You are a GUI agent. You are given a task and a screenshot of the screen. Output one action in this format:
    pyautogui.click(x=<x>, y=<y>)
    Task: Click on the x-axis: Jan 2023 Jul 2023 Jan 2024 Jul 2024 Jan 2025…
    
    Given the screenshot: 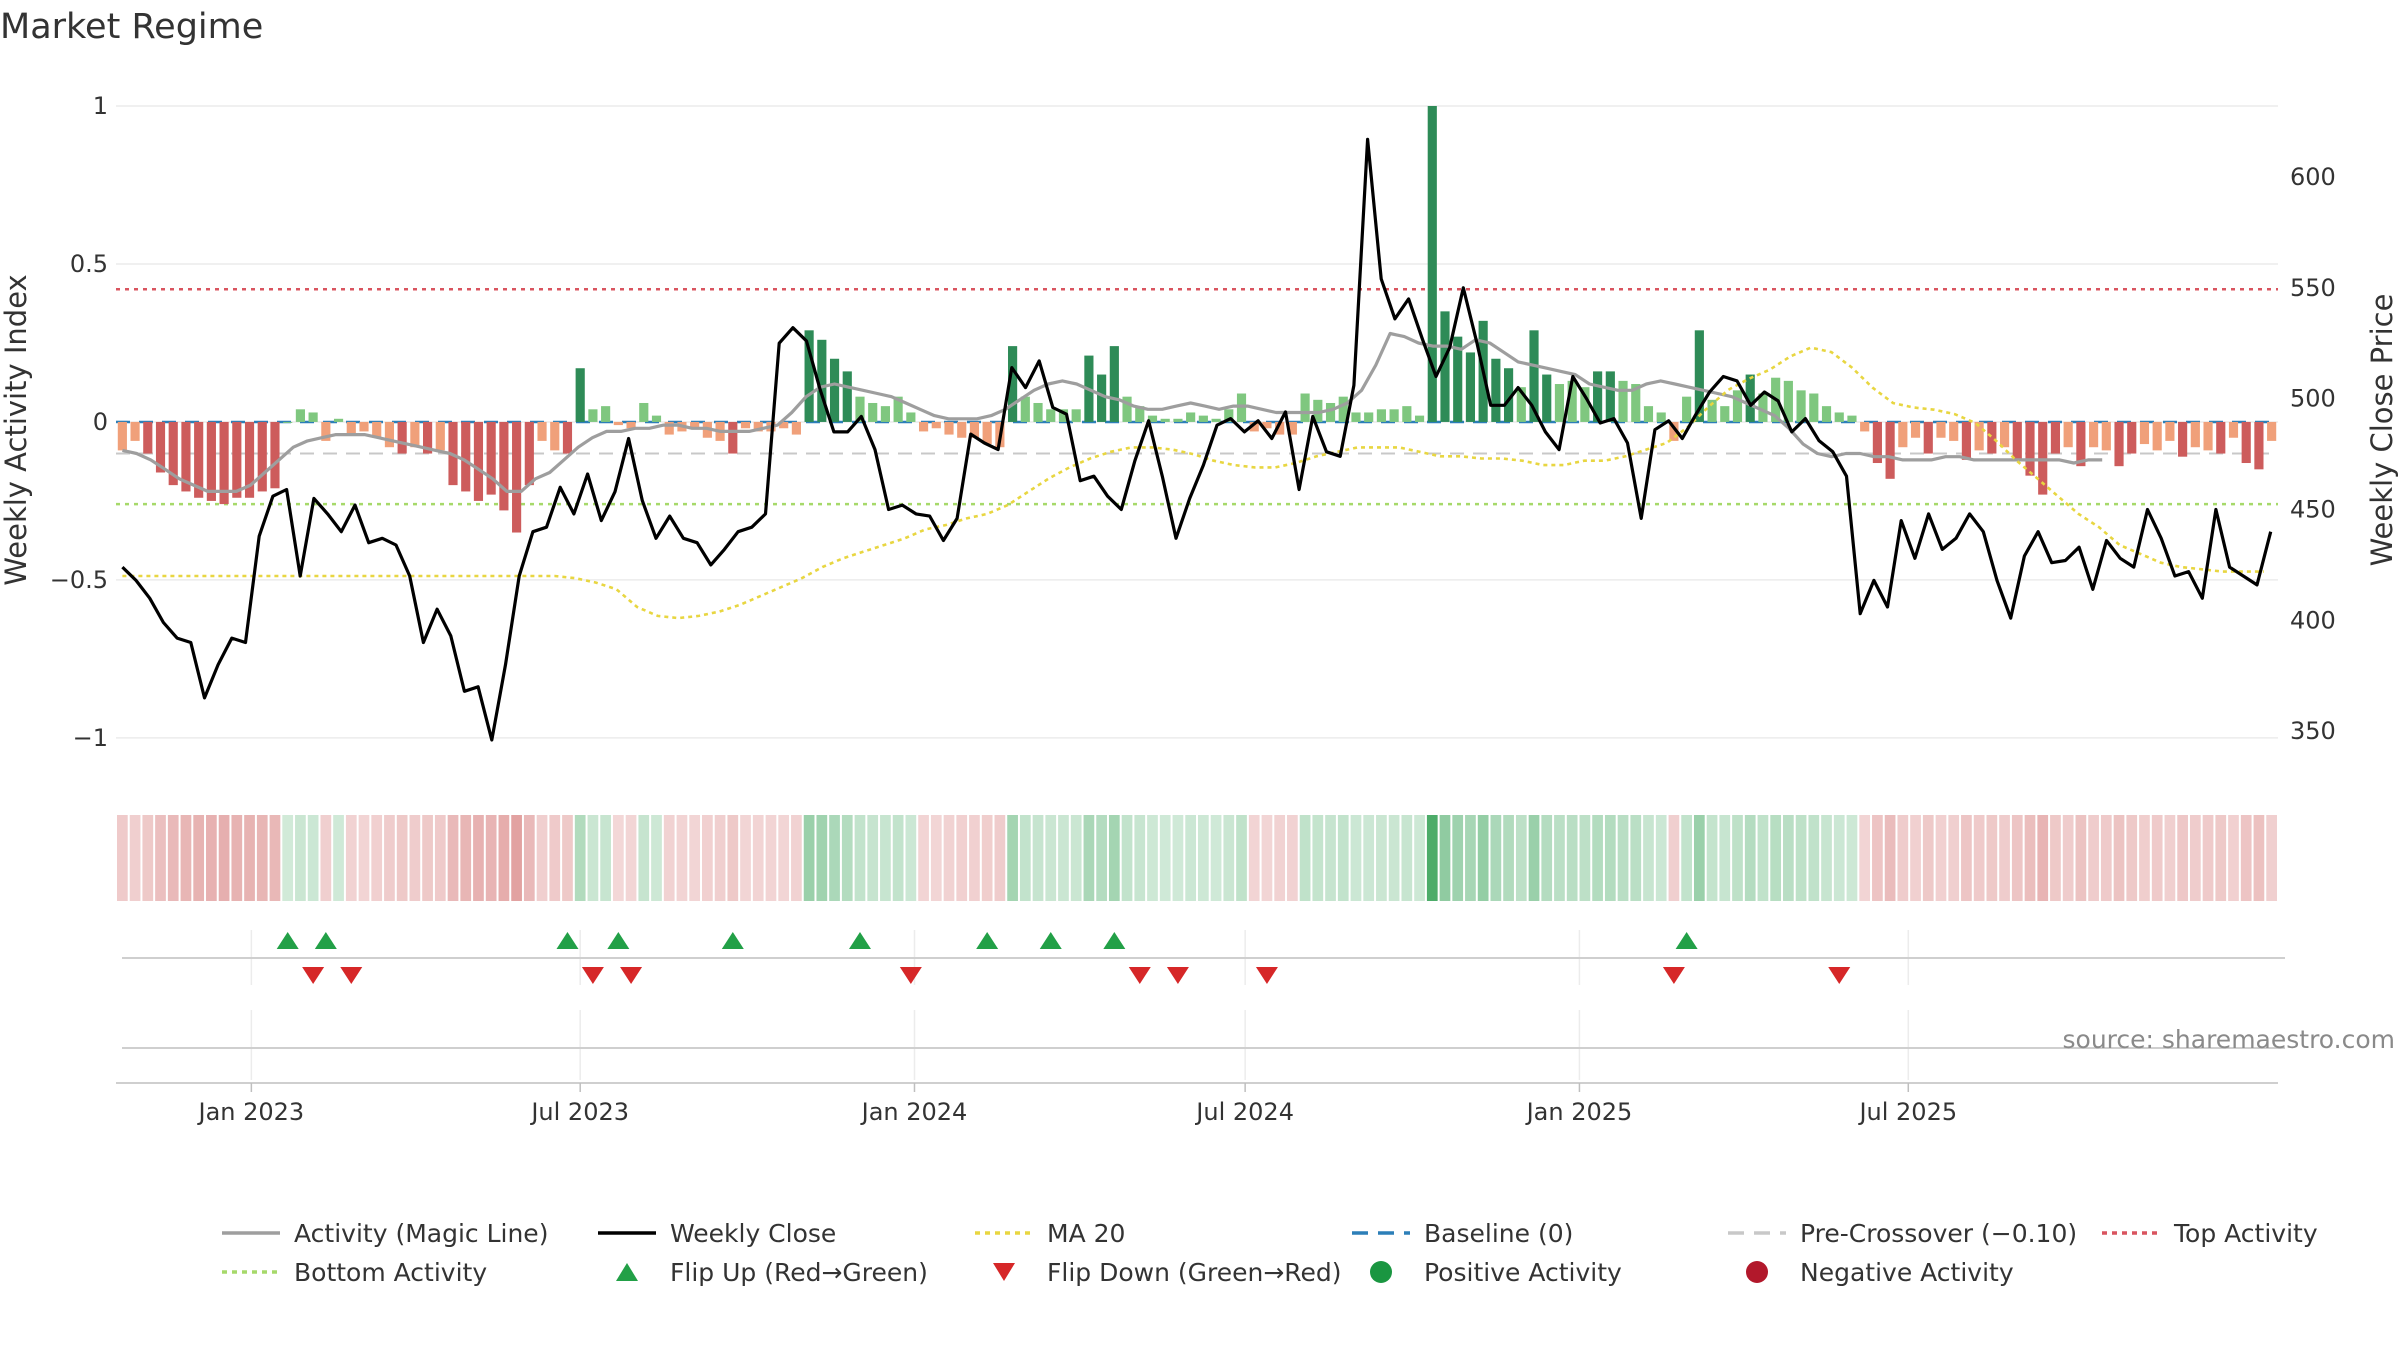 What is the action you would take?
    pyautogui.click(x=1197, y=1104)
    